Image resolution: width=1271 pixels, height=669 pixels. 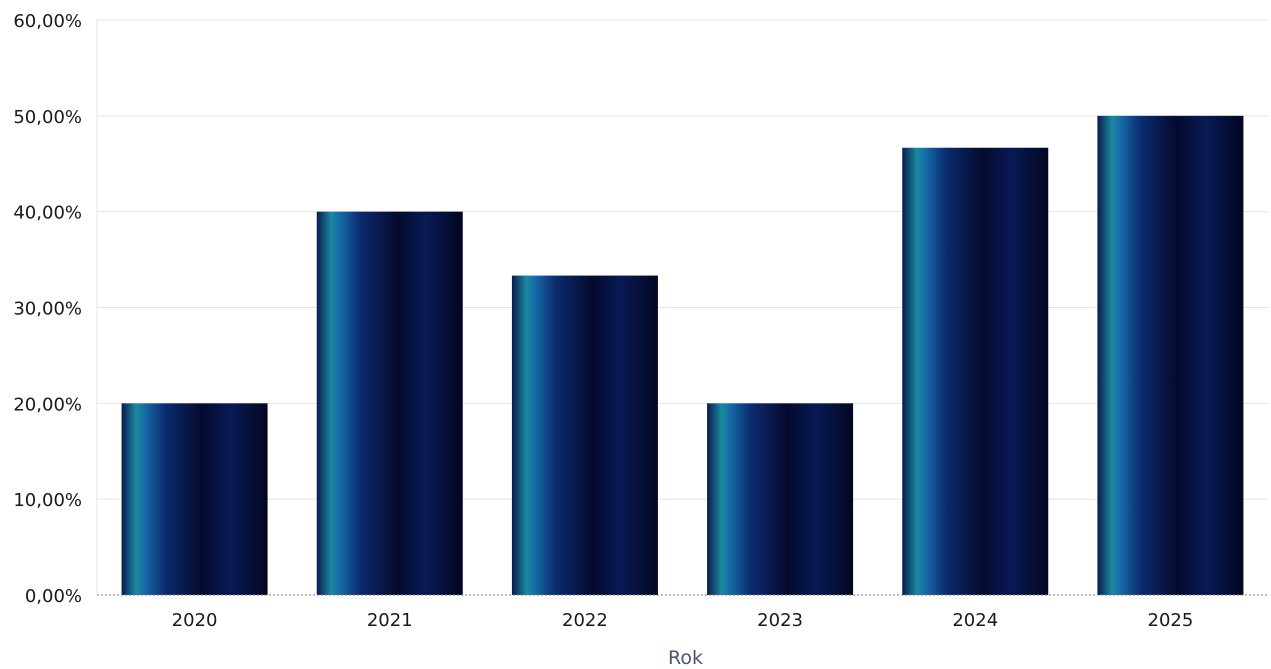 What do you see at coordinates (194, 499) in the screenshot?
I see `bar-2020` at bounding box center [194, 499].